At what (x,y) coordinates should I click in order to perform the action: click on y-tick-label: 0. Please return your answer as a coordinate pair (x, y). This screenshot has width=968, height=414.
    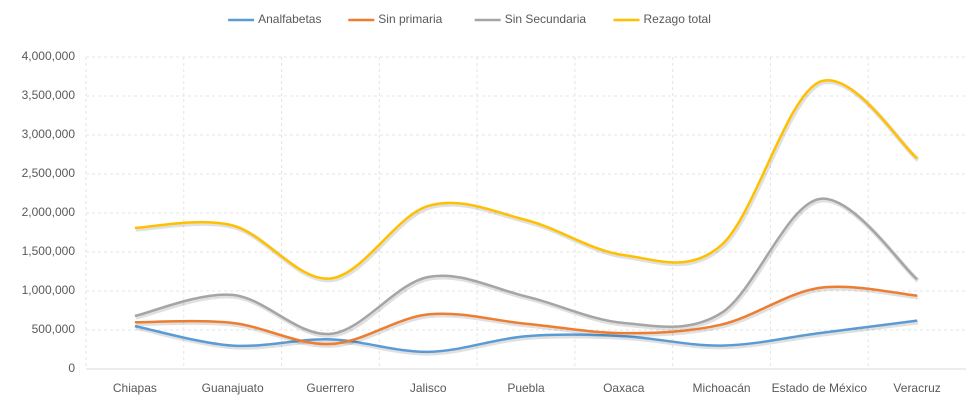
    Looking at the image, I should click on (71, 368).